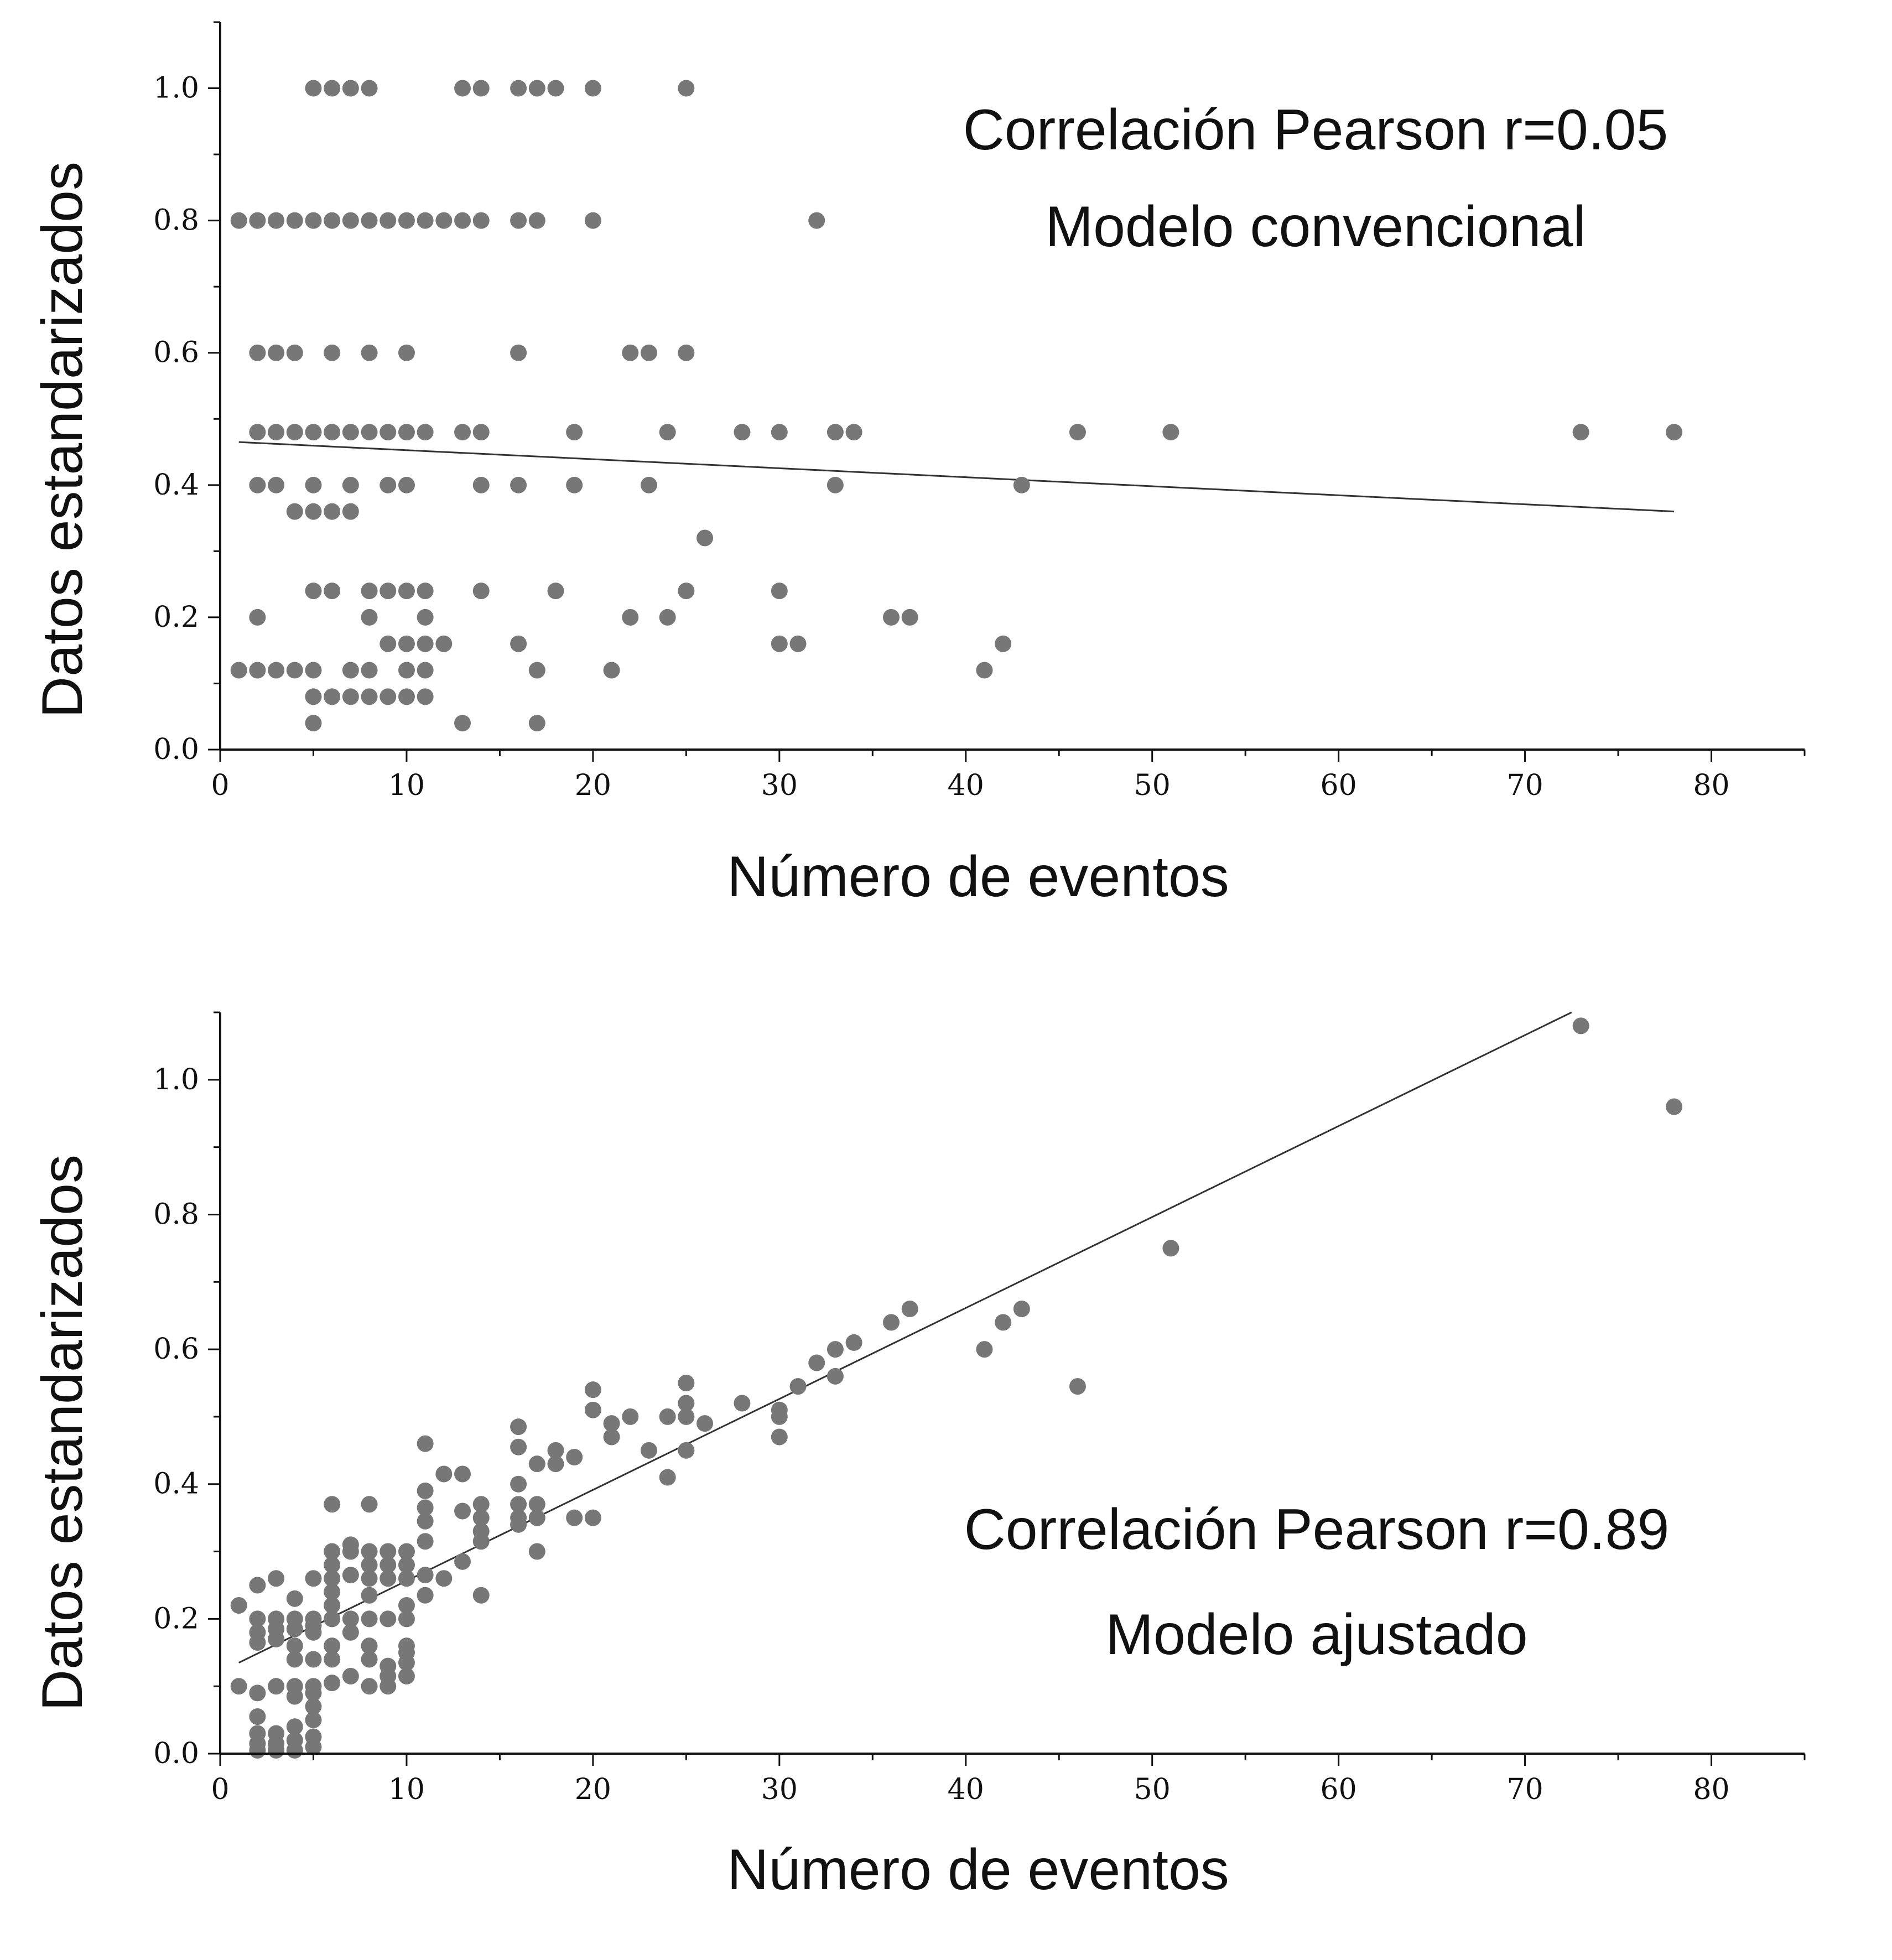 This screenshot has width=1892, height=1960. What do you see at coordinates (406, 785) in the screenshot?
I see `x-tick-label: 10` at bounding box center [406, 785].